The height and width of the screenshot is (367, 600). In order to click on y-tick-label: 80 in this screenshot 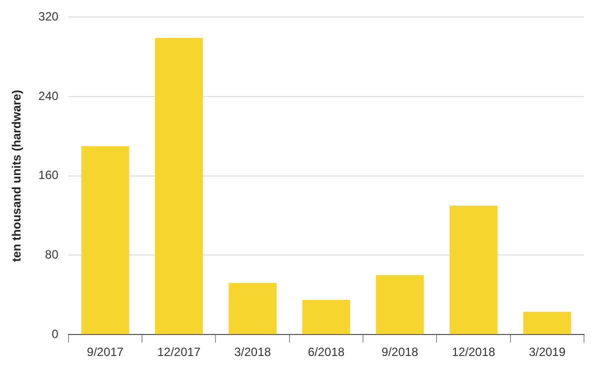, I will do `click(52, 255)`.